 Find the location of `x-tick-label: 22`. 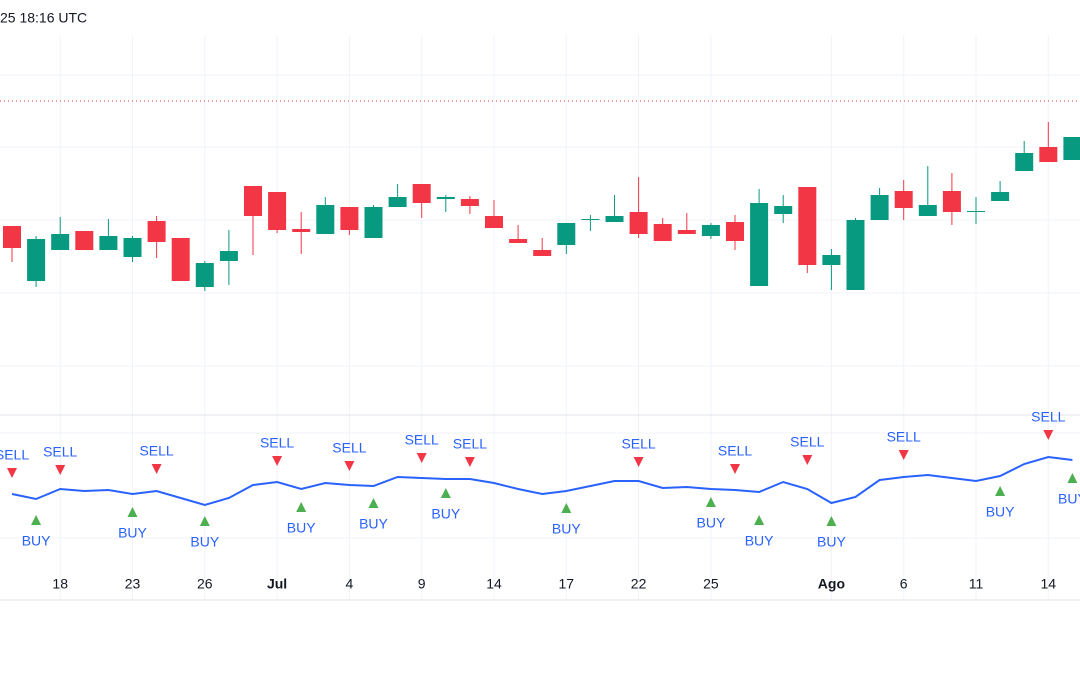

x-tick-label: 22 is located at coordinates (639, 584).